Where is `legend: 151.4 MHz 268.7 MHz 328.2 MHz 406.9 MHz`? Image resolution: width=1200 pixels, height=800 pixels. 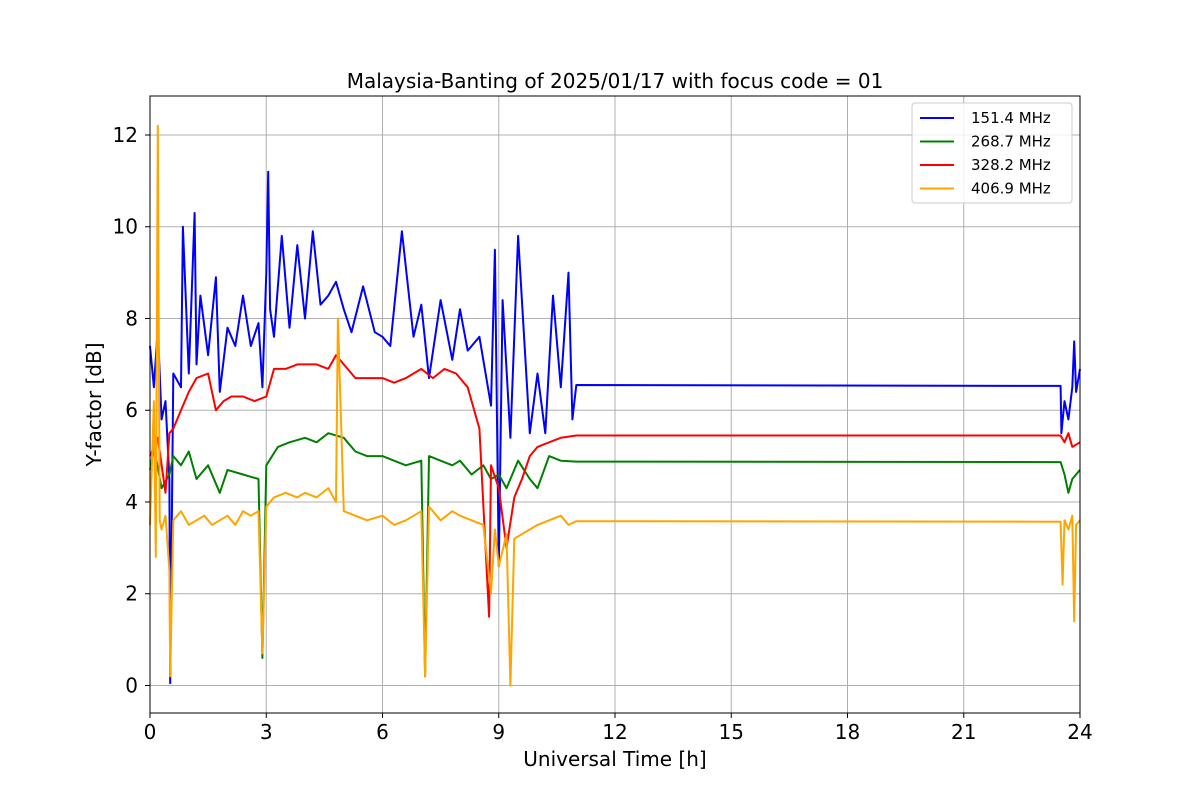
legend: 151.4 MHz 268.7 MHz 328.2 MHz 406.9 MHz is located at coordinates (992, 153).